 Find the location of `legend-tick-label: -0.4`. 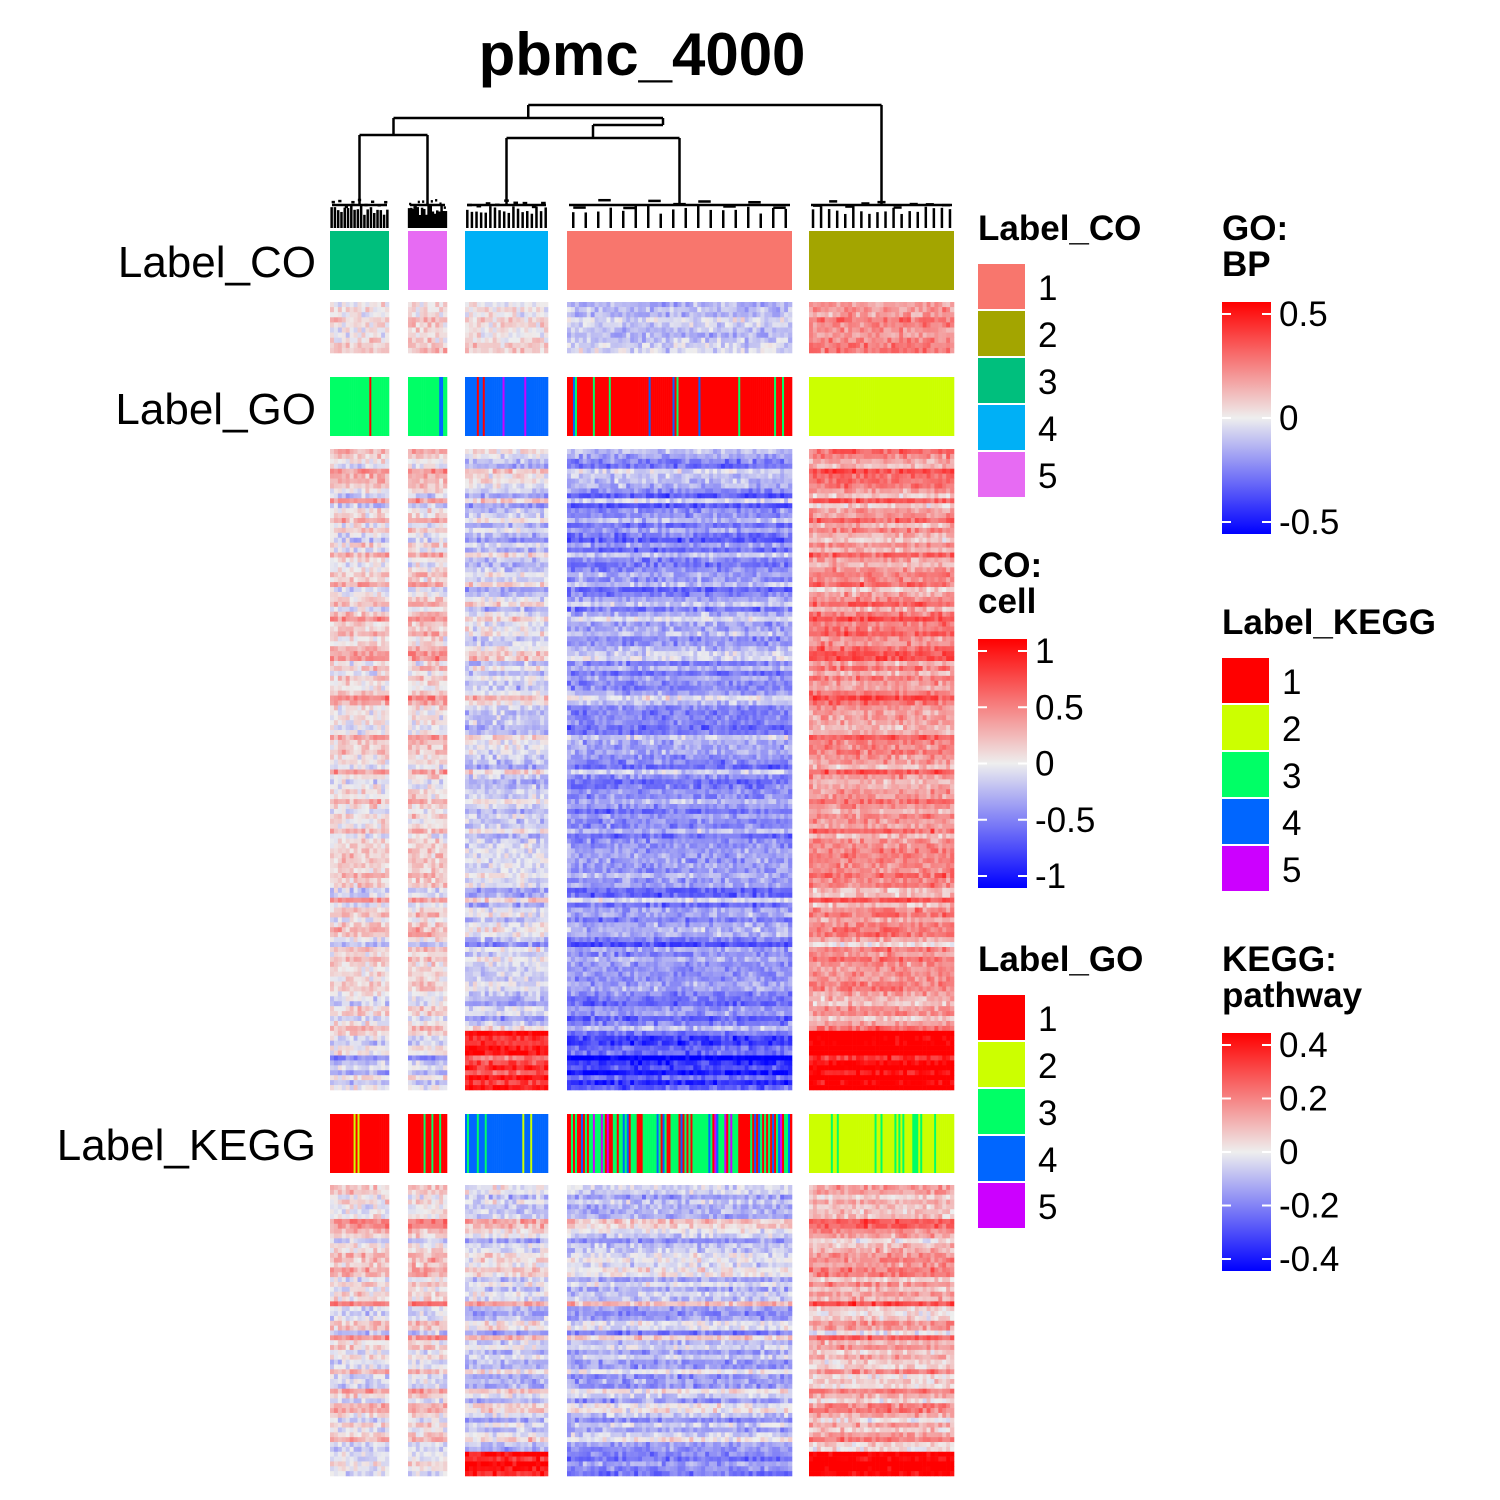

legend-tick-label: -0.4 is located at coordinates (1309, 1259).